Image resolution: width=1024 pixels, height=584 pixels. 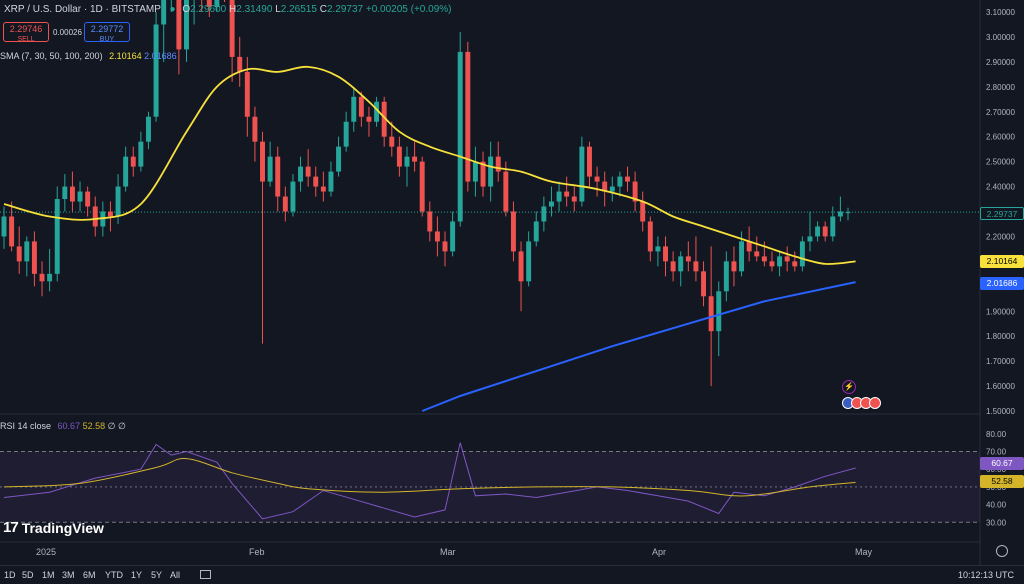 I want to click on rsi-tag: 60.67, so click(x=1002, y=463).